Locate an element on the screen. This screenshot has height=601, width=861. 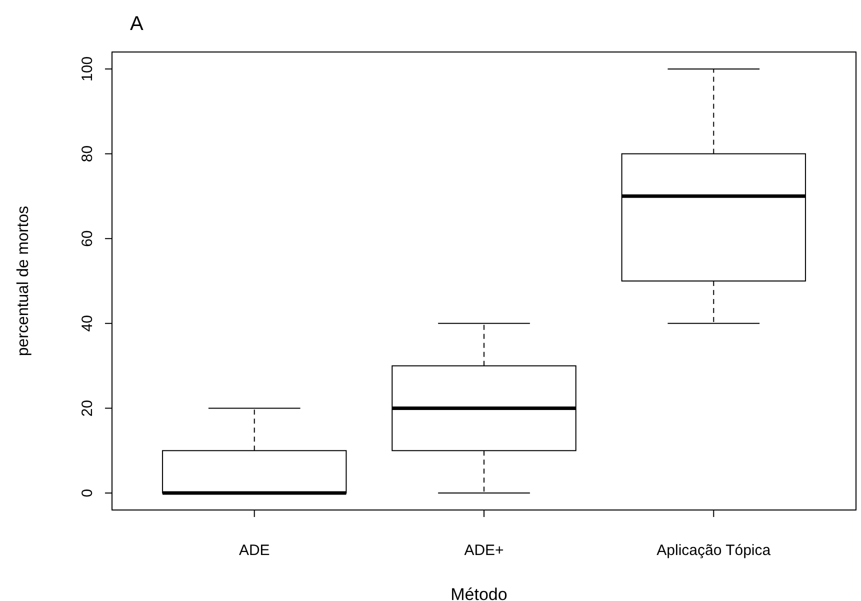
x-axis-title: Método is located at coordinates (479, 593).